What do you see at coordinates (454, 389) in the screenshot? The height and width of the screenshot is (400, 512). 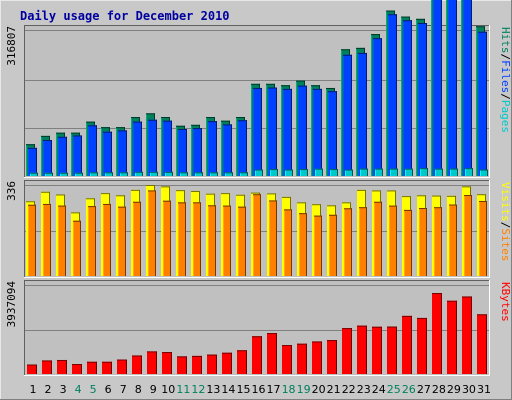 I see `day-label: 29` at bounding box center [454, 389].